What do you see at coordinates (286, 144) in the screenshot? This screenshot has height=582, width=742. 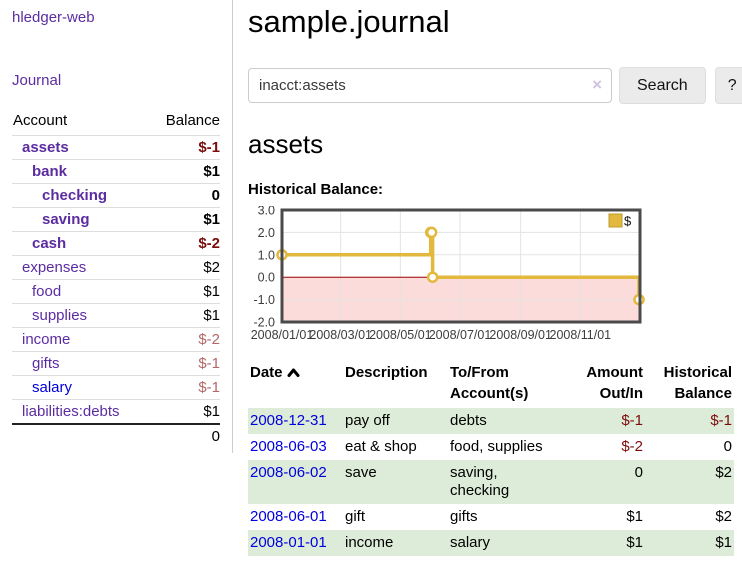 I see `account-heading: assets` at bounding box center [286, 144].